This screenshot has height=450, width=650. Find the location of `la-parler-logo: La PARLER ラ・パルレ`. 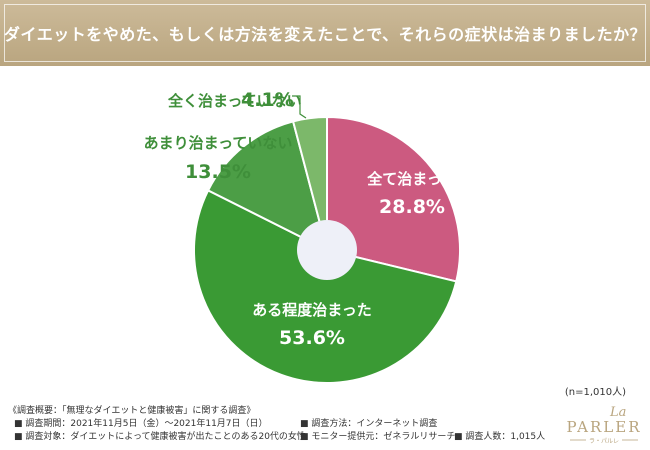

la-parler-logo: La PARLER ラ・パルレ is located at coordinates (603, 425).